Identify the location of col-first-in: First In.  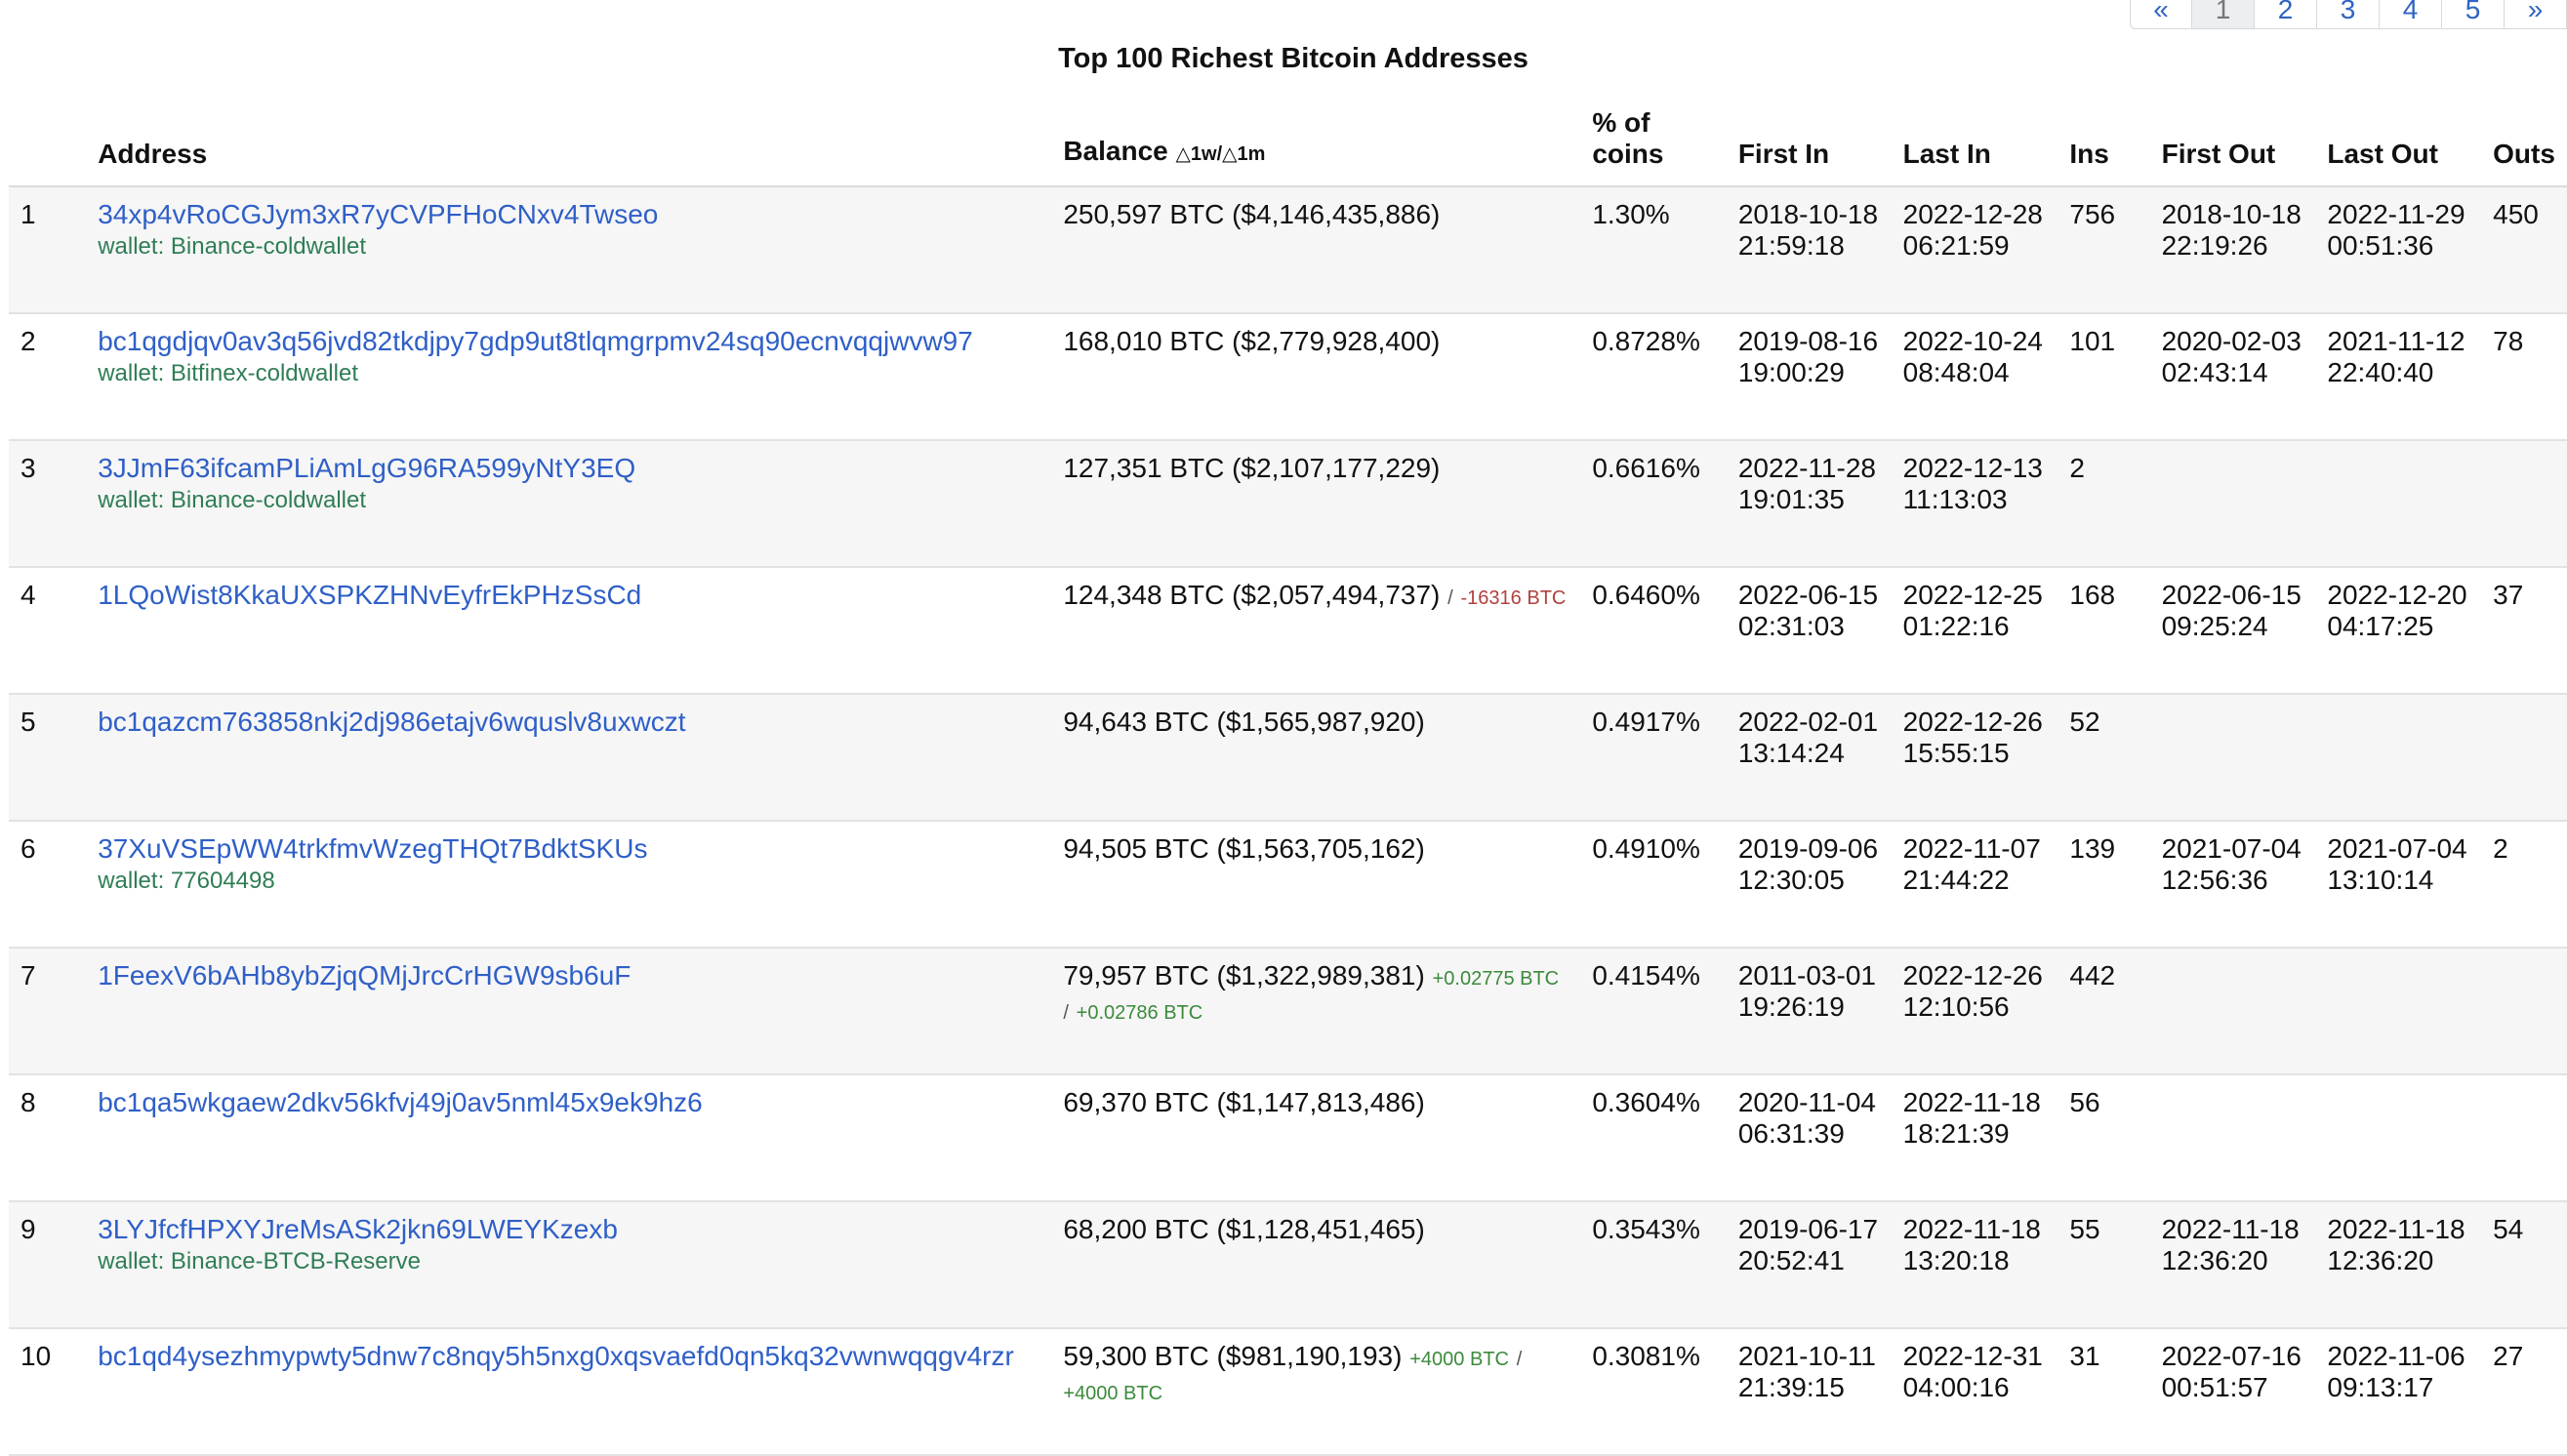
(1809, 141).